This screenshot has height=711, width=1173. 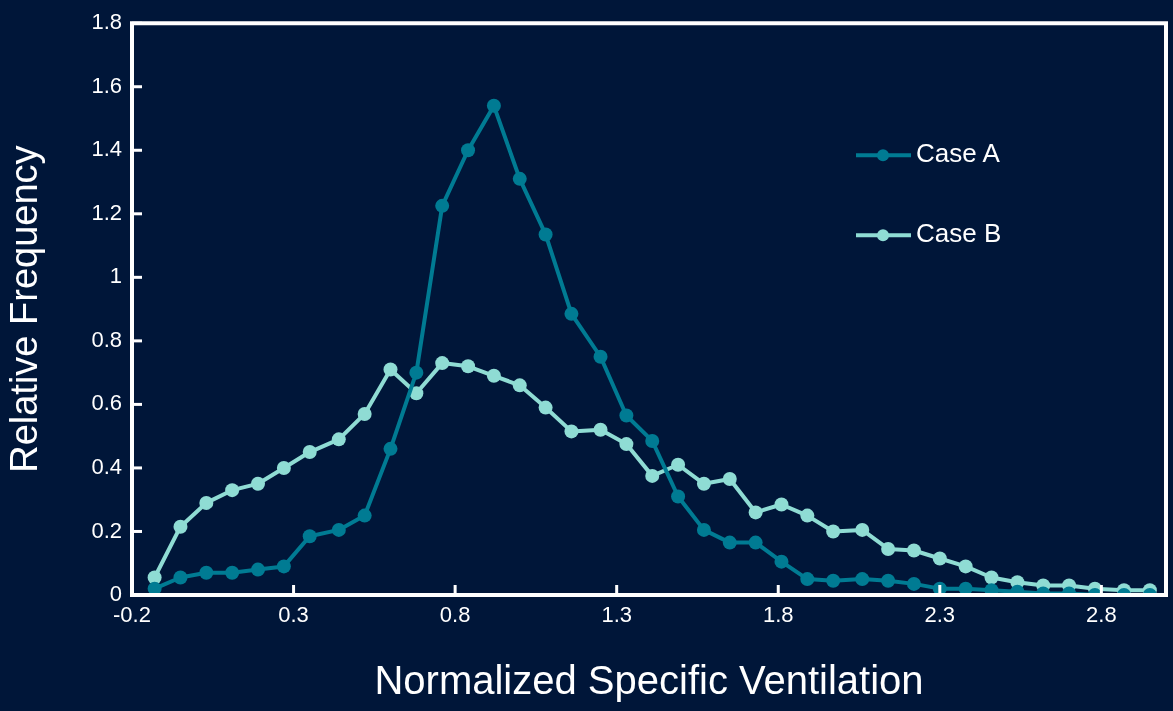 What do you see at coordinates (106, 403) in the screenshot?
I see `y-tick-label: 0.6` at bounding box center [106, 403].